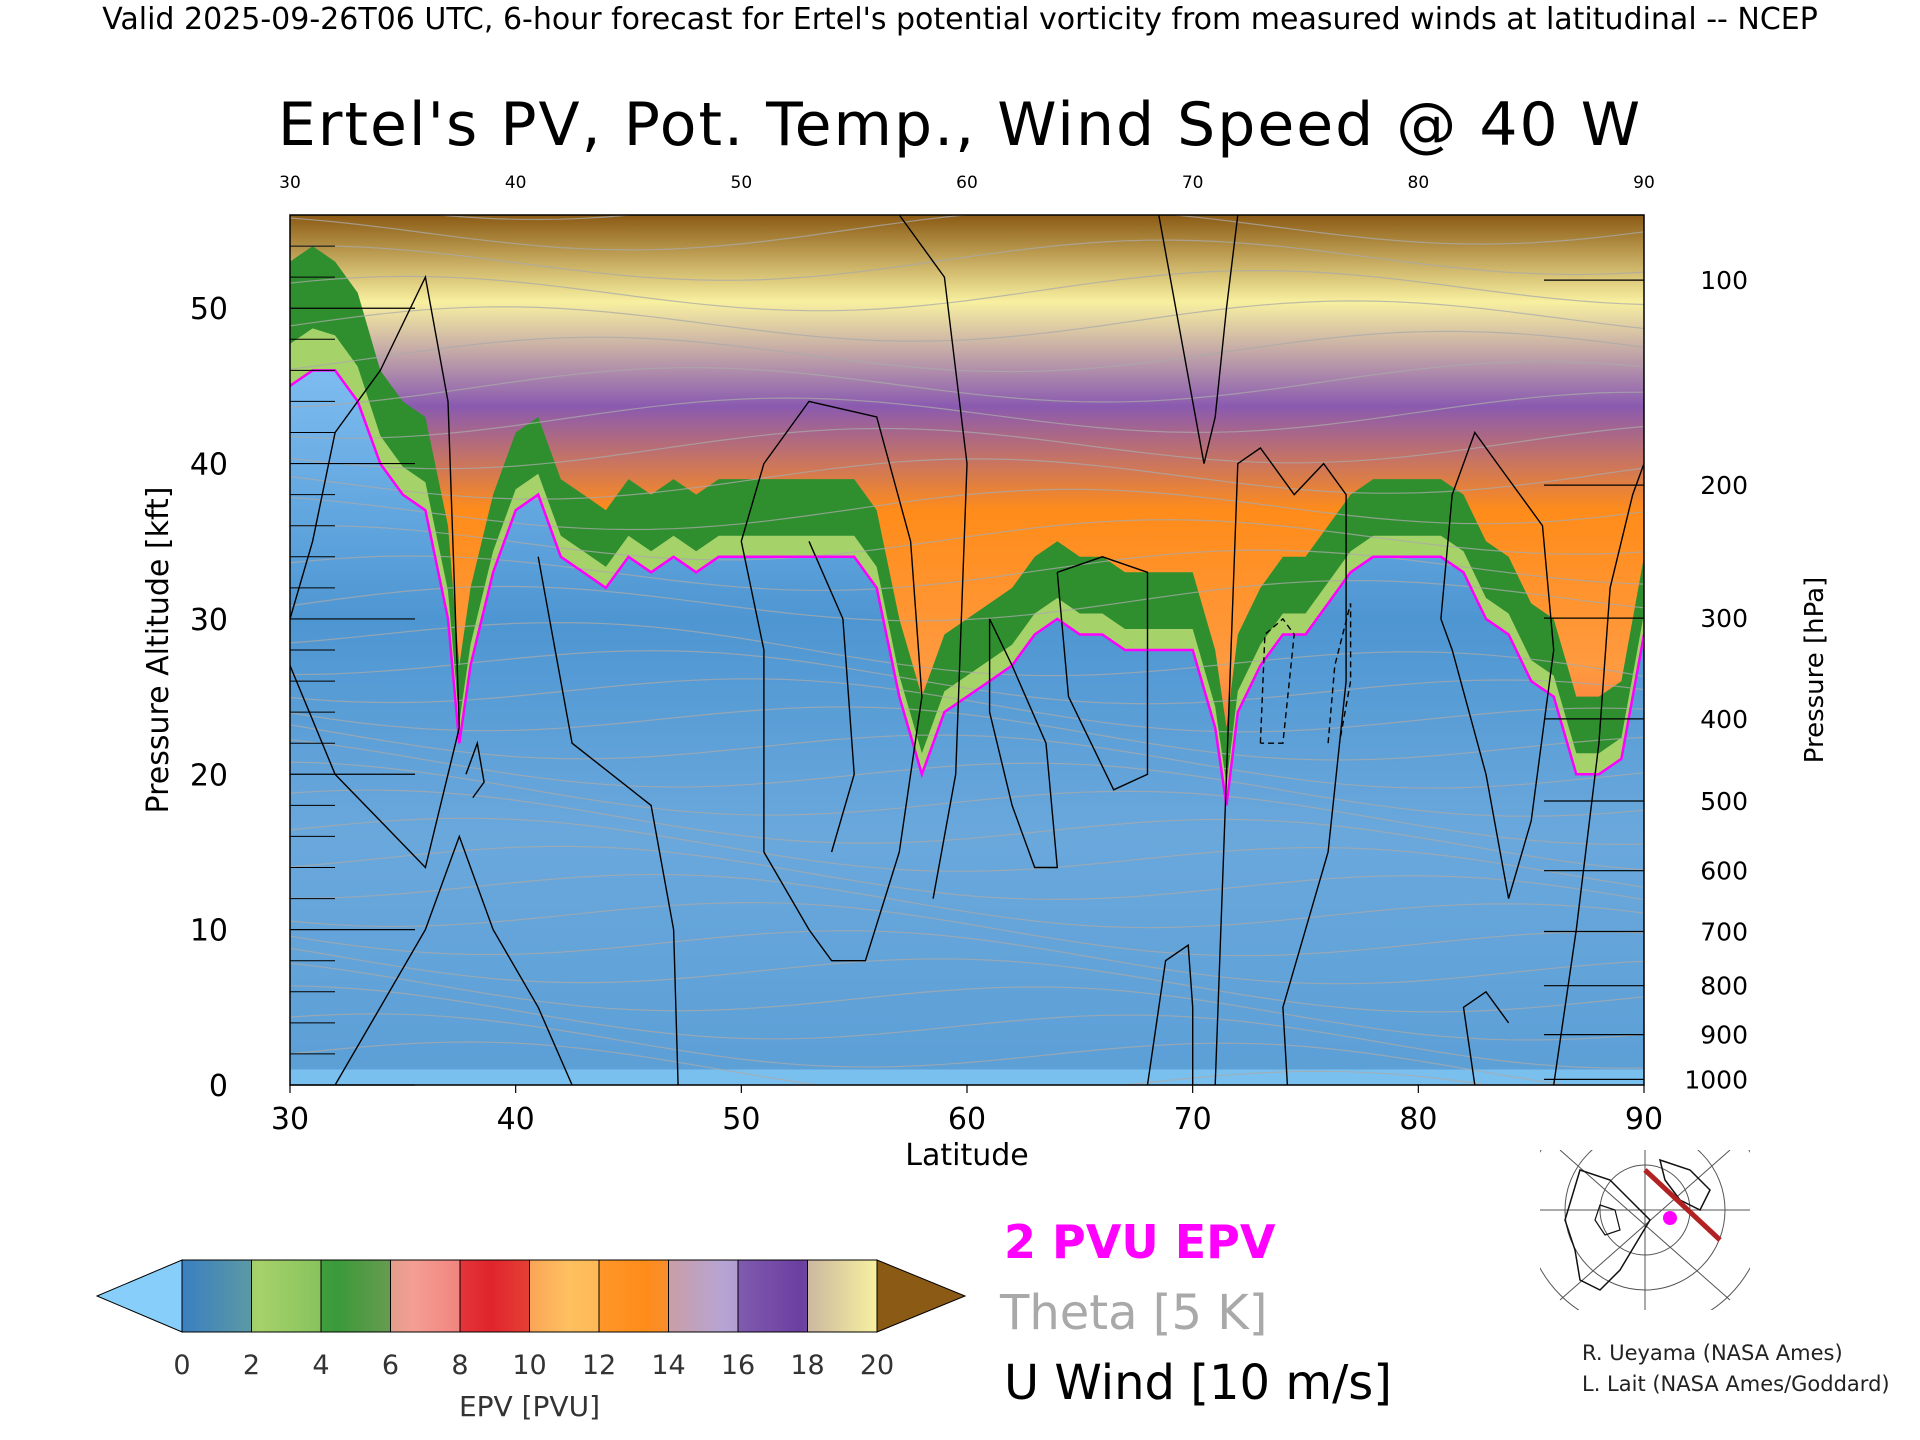 This screenshot has width=1920, height=1440. I want to click on x-top-tick-label: 50, so click(742, 183).